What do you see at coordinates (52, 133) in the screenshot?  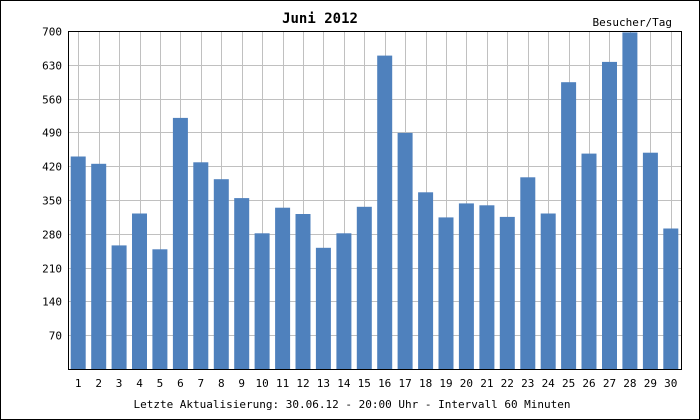 I see `y-tick-label: 490` at bounding box center [52, 133].